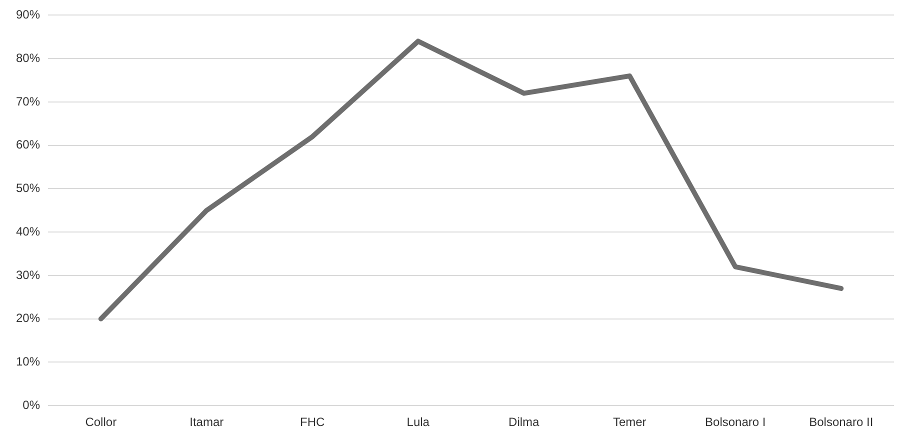  I want to click on x-tick-label: Lula, so click(418, 422).